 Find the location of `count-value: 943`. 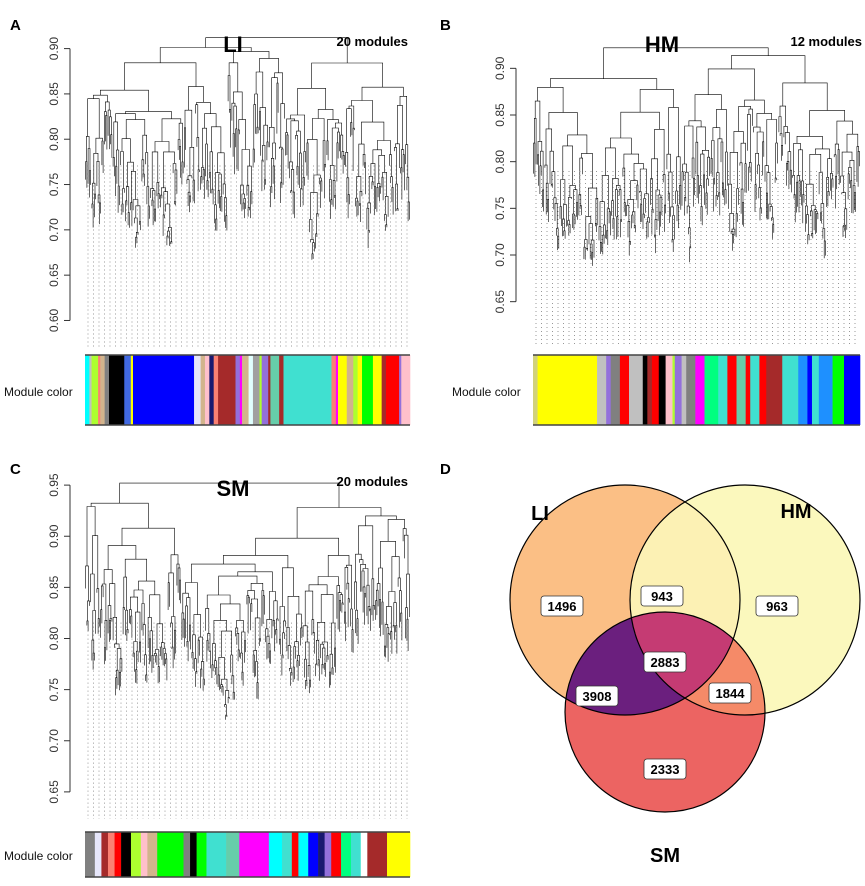

count-value: 943 is located at coordinates (662, 596).